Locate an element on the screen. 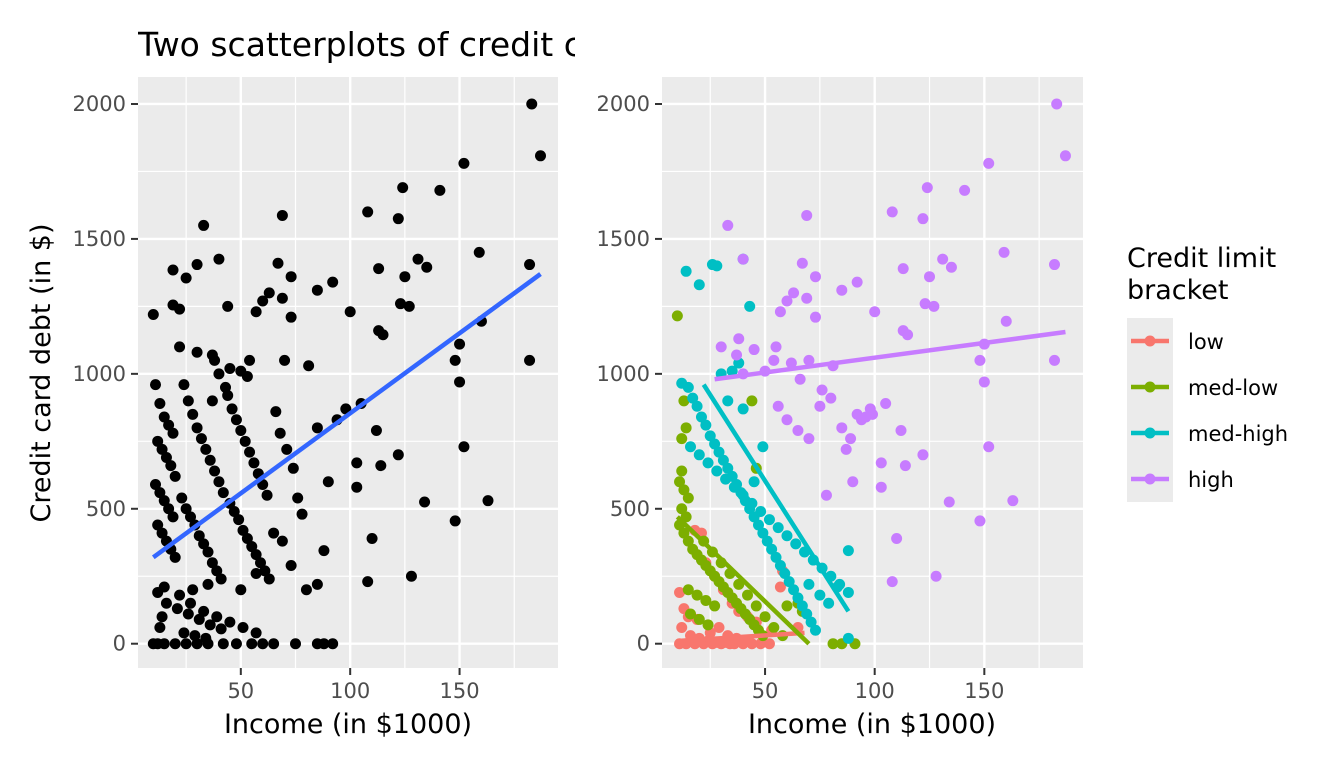 The height and width of the screenshot is (768, 1344). legend-dot-med-low is located at coordinates (1150, 387).